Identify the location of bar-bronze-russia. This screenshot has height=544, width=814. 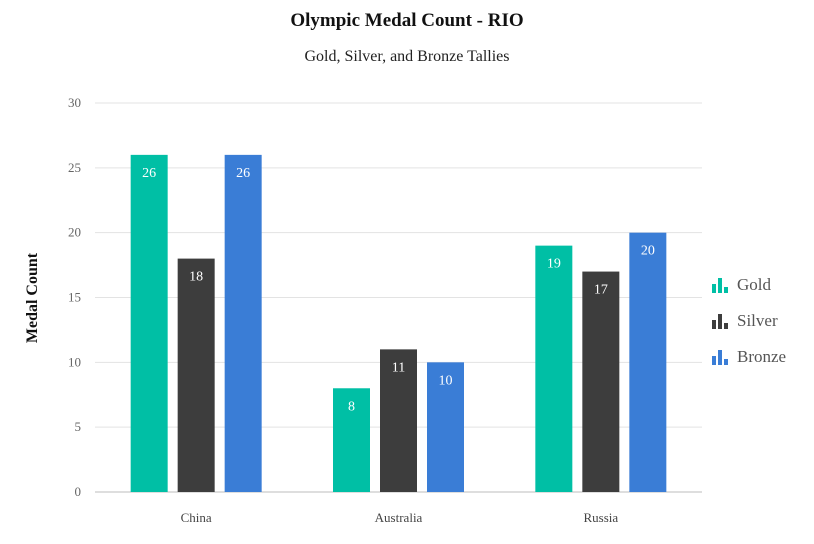
(648, 362).